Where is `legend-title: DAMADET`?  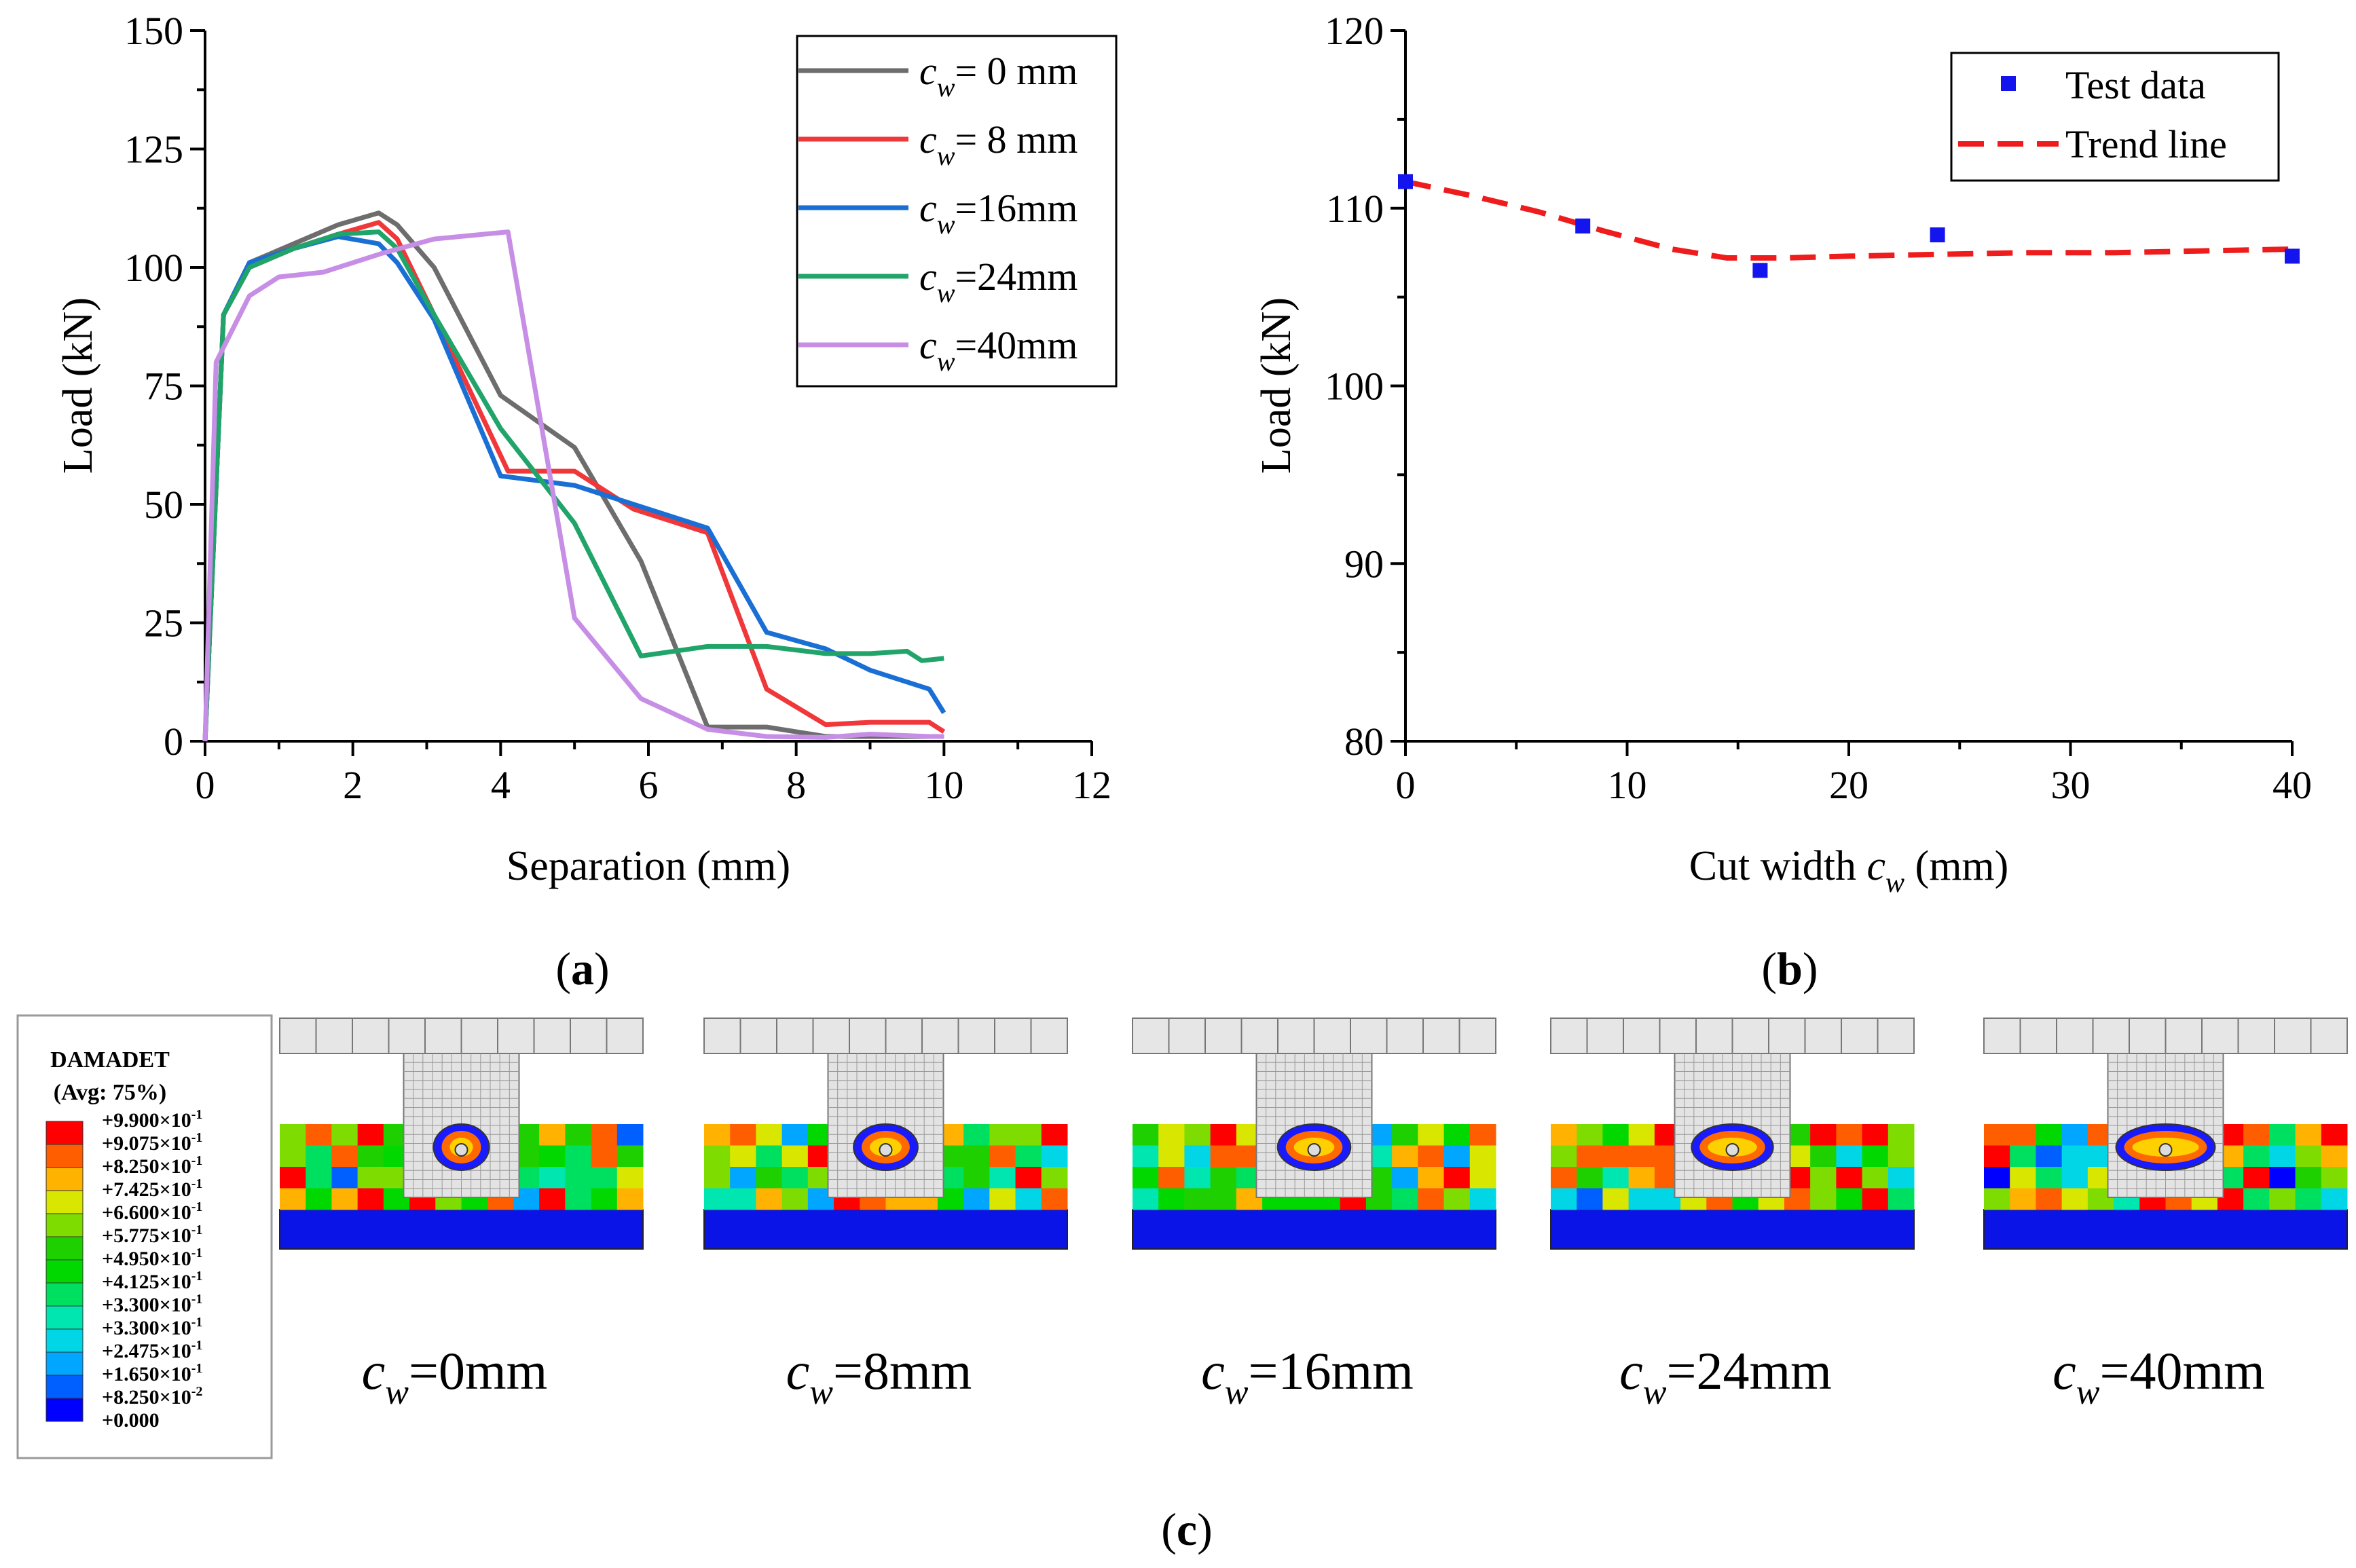 legend-title: DAMADET is located at coordinates (110, 1059).